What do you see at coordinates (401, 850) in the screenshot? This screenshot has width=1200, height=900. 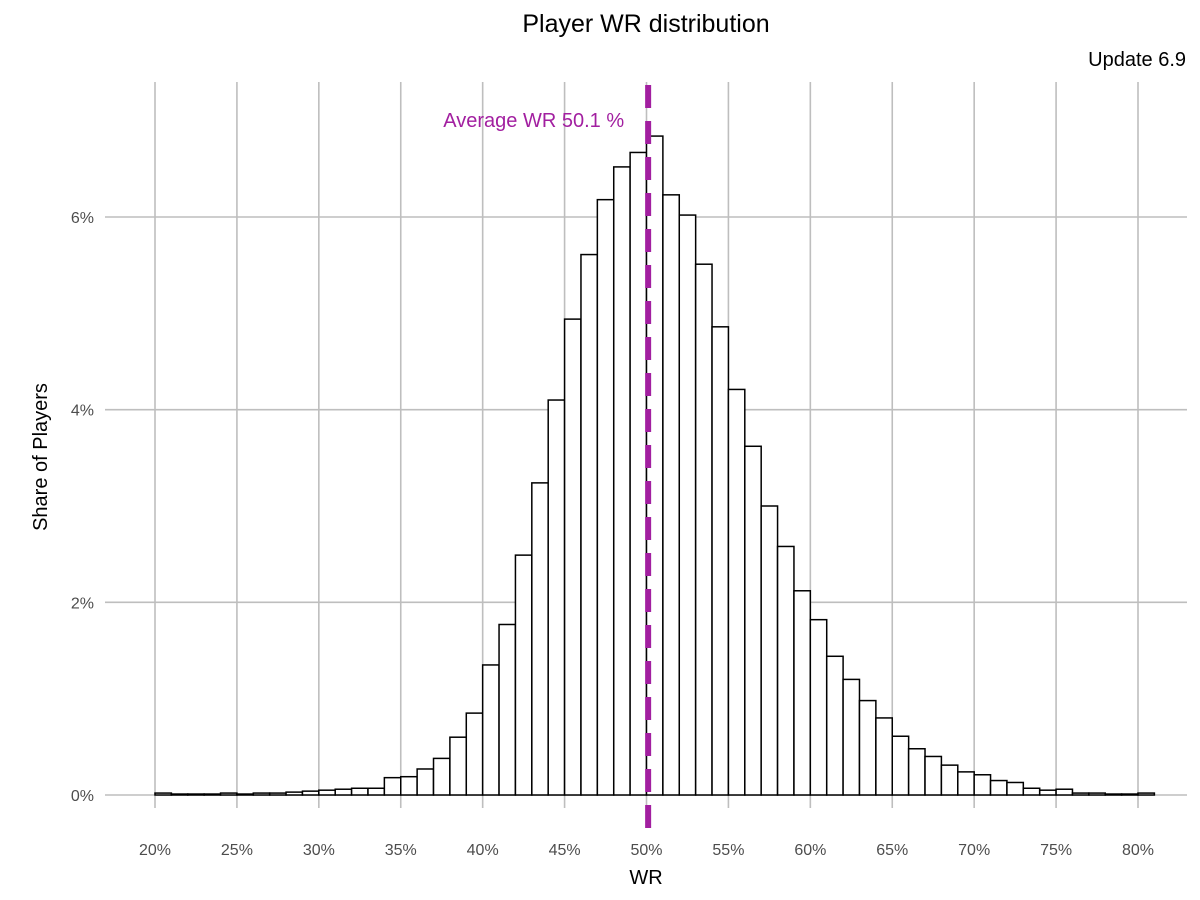 I see `x-tick-label: 35%` at bounding box center [401, 850].